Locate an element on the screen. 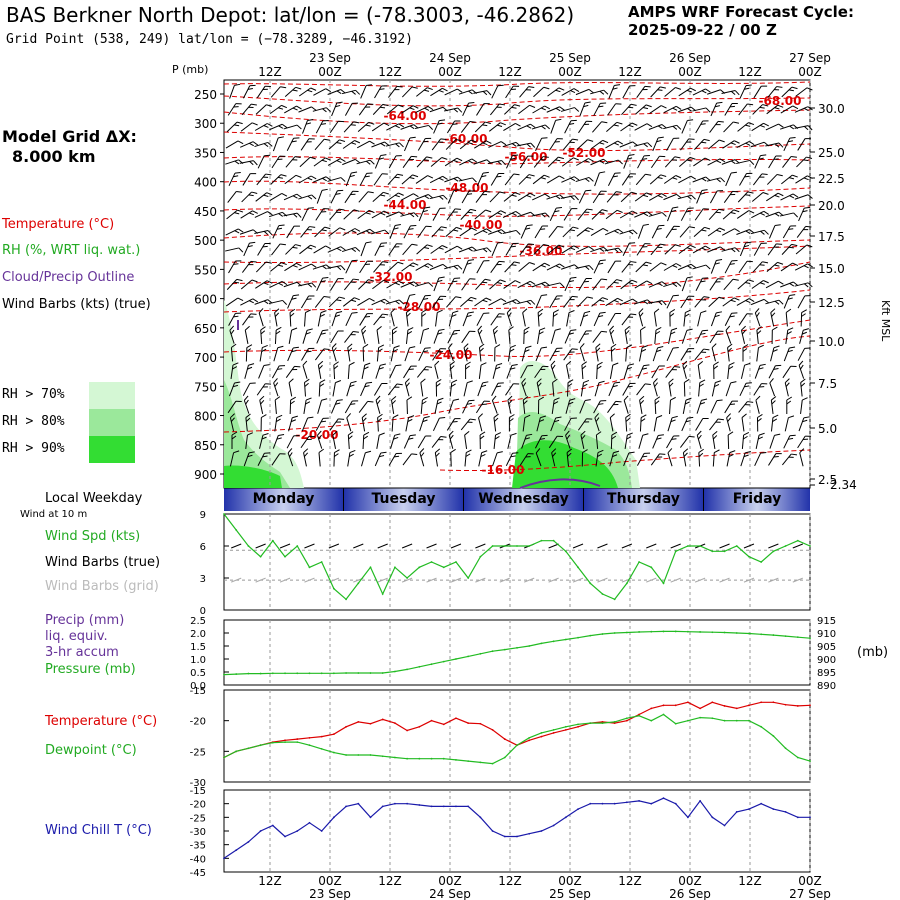 Image resolution: width=900 pixels, height=900 pixels. weekday-tuesday: Tuesday is located at coordinates (404, 499).